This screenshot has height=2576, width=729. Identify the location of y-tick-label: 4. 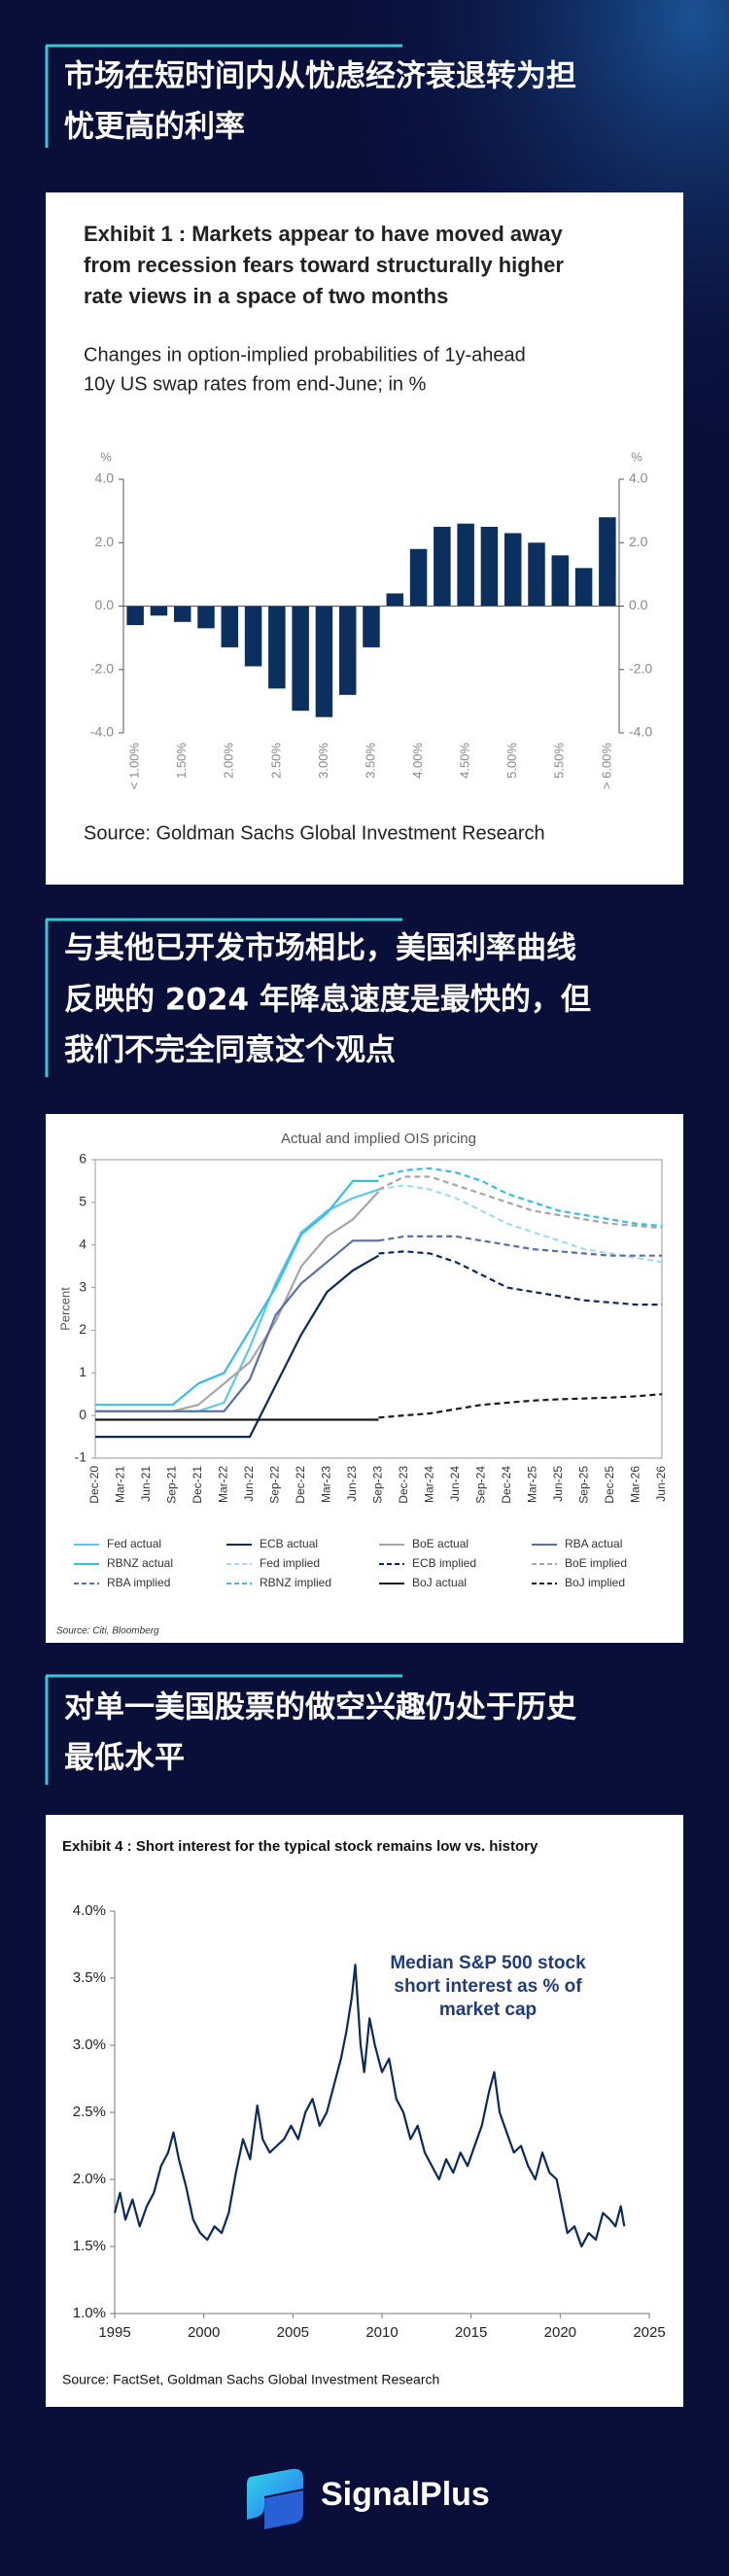
(83, 1243).